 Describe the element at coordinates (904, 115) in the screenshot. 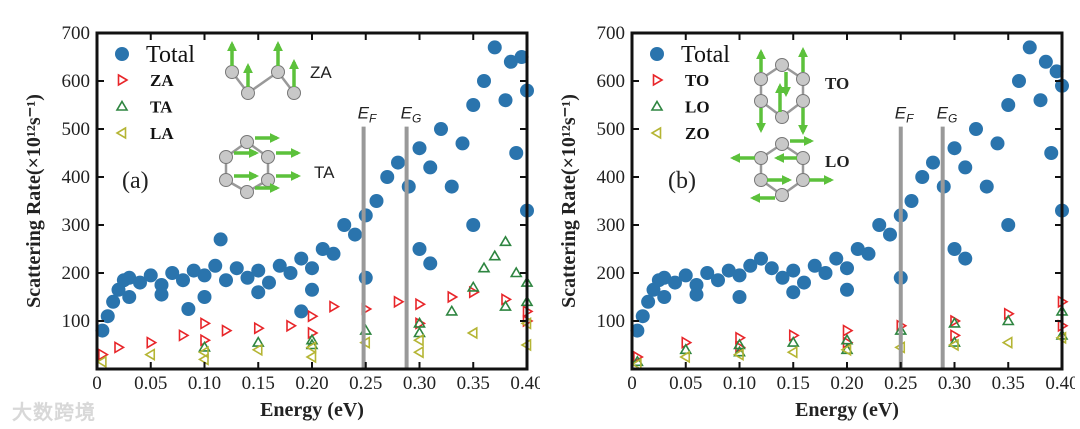

I see `energy-marker-label: EF` at that location.